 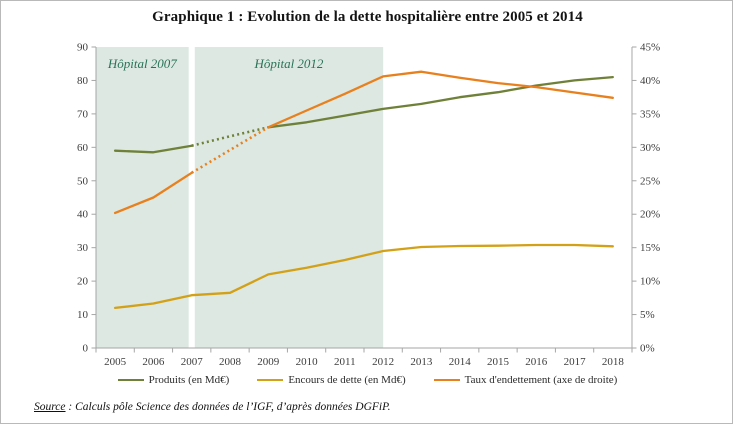 I want to click on svg-text: 2007, so click(x=192, y=362).